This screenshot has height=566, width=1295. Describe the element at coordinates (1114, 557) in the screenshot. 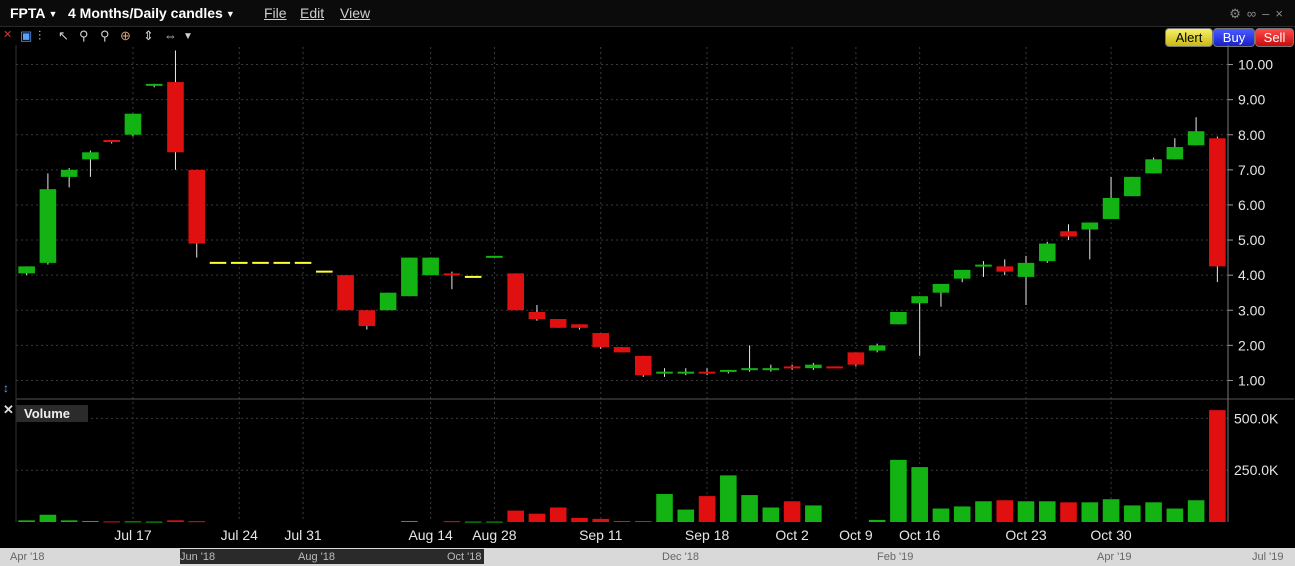

I see `scroll-date-label: Apr '19` at that location.